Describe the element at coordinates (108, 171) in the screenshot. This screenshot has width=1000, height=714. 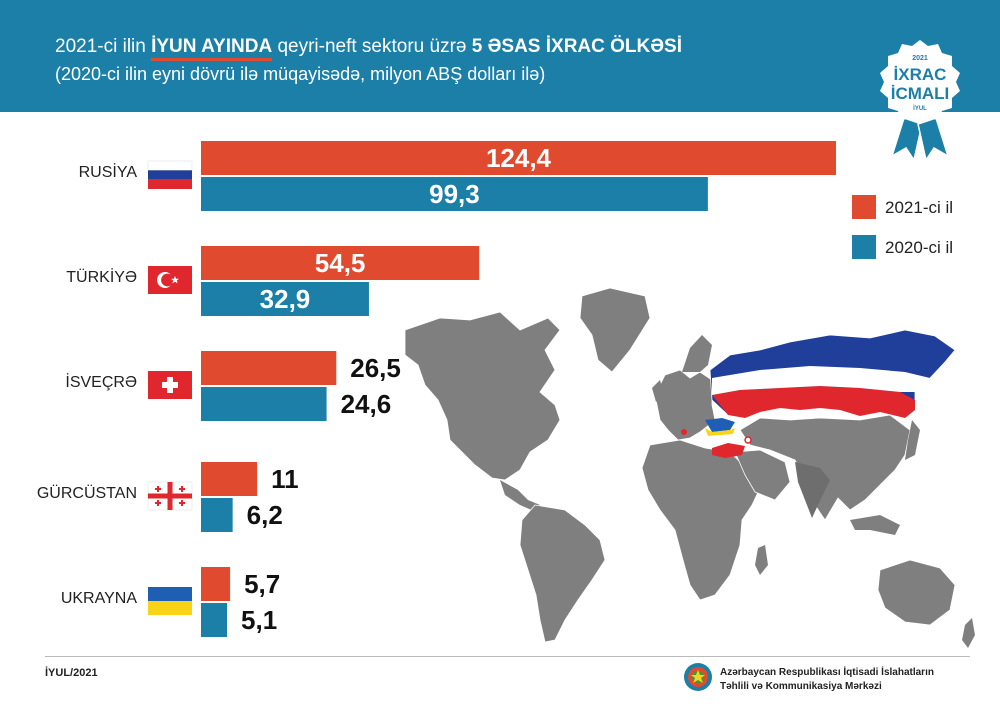
I see `category-label: RUSİYA` at that location.